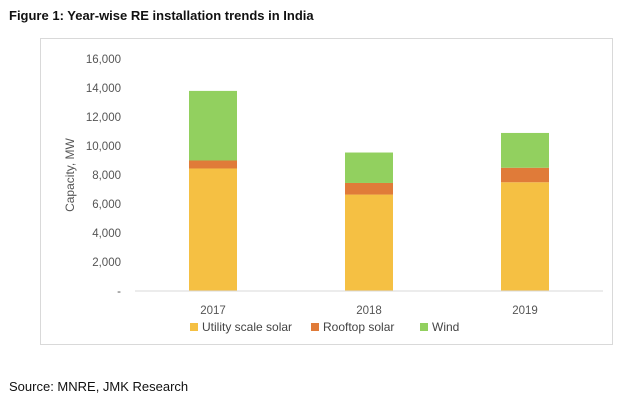  What do you see at coordinates (213, 311) in the screenshot?
I see `x-tick-label: 2017` at bounding box center [213, 311].